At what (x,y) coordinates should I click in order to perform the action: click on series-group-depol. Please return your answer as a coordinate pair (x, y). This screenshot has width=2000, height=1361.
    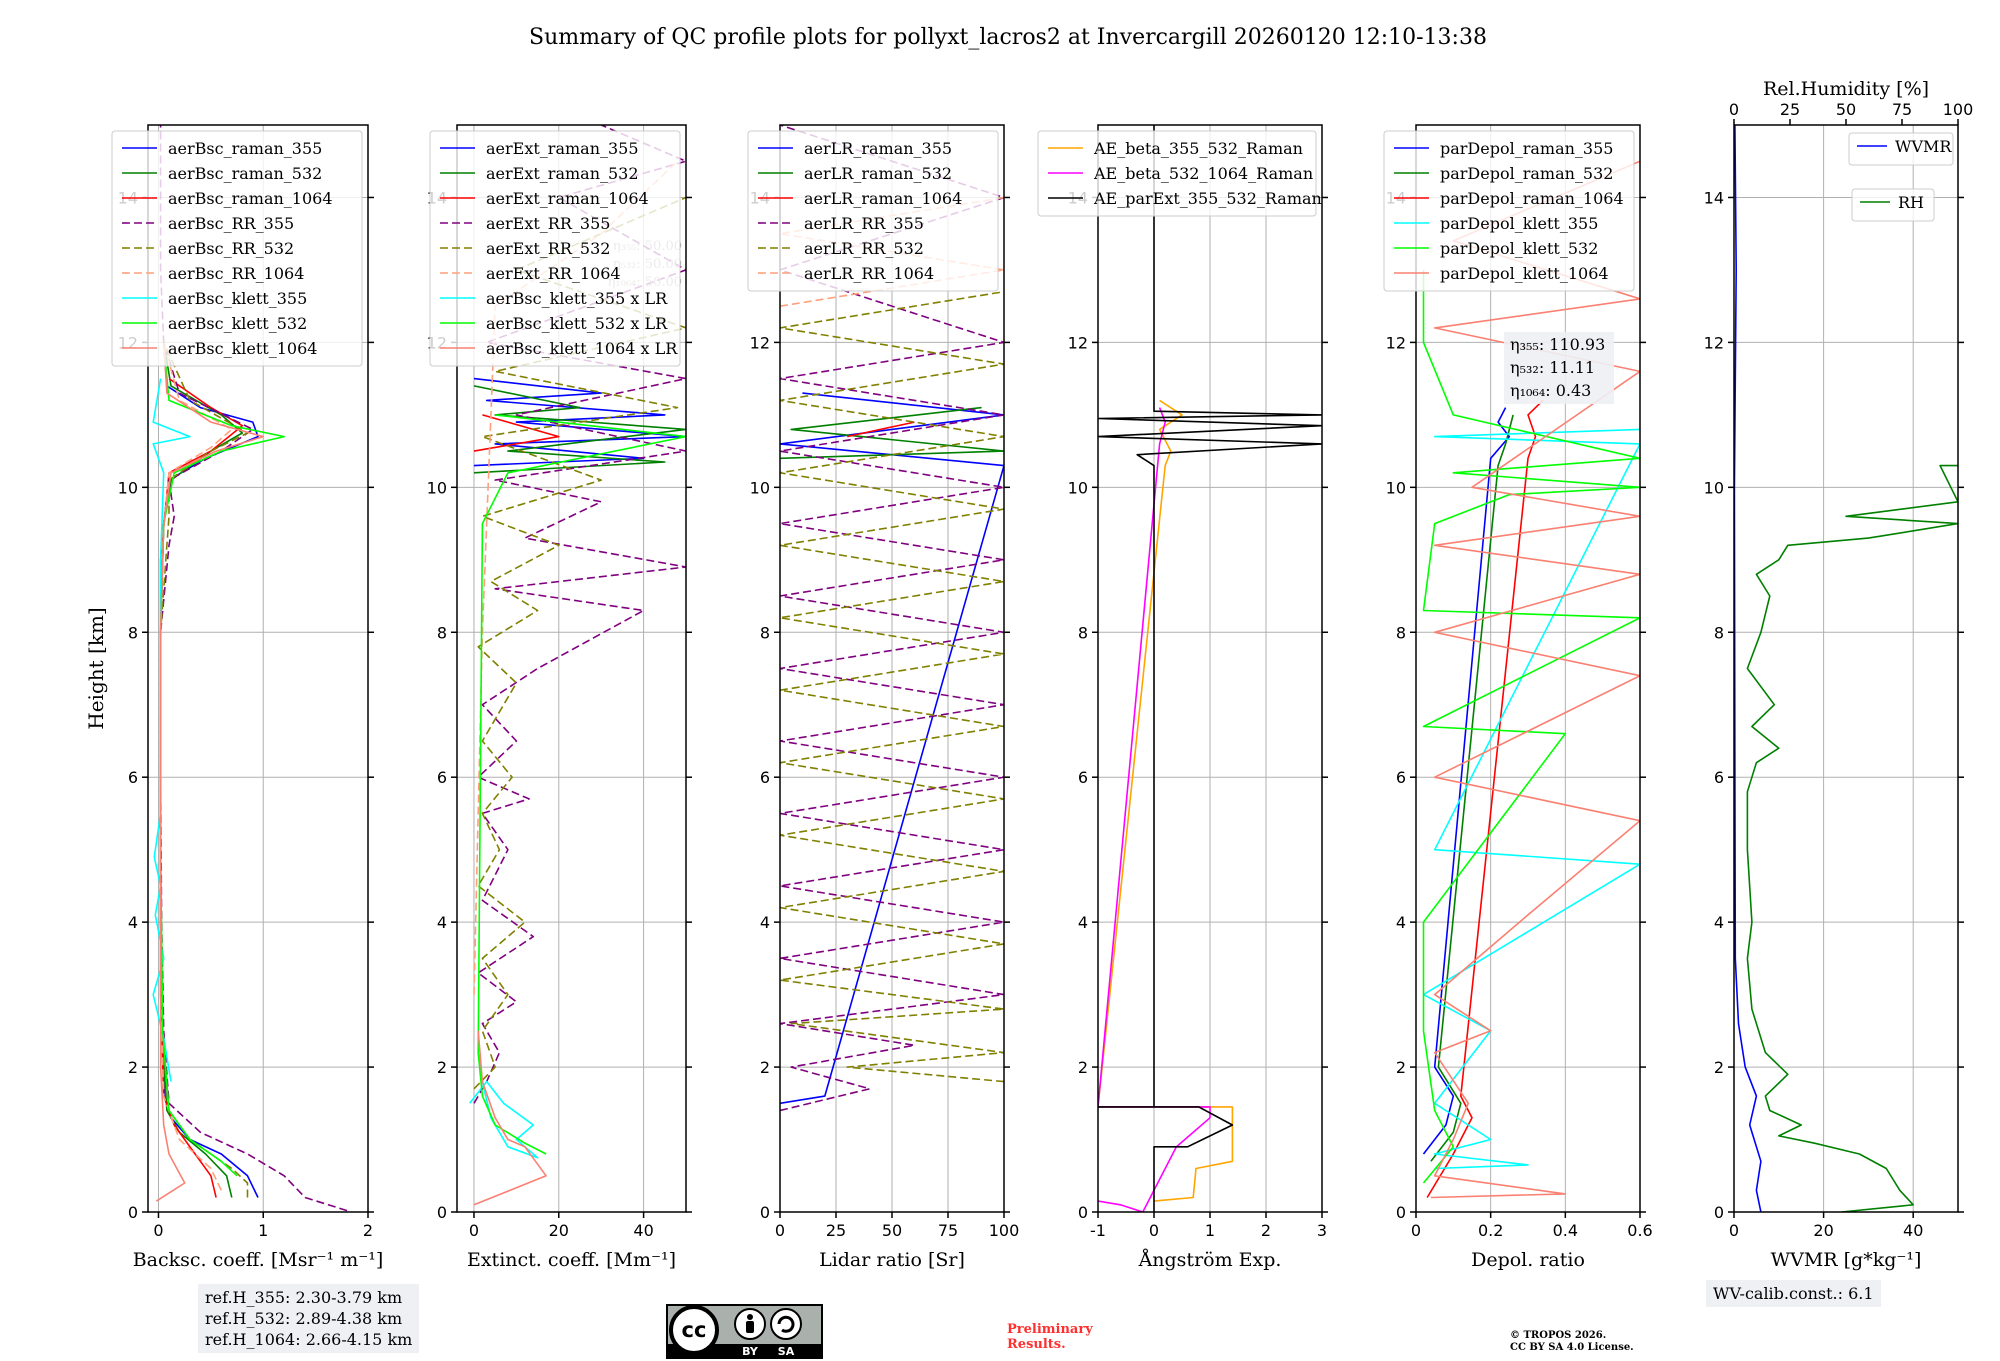
    Looking at the image, I should click on (1531, 679).